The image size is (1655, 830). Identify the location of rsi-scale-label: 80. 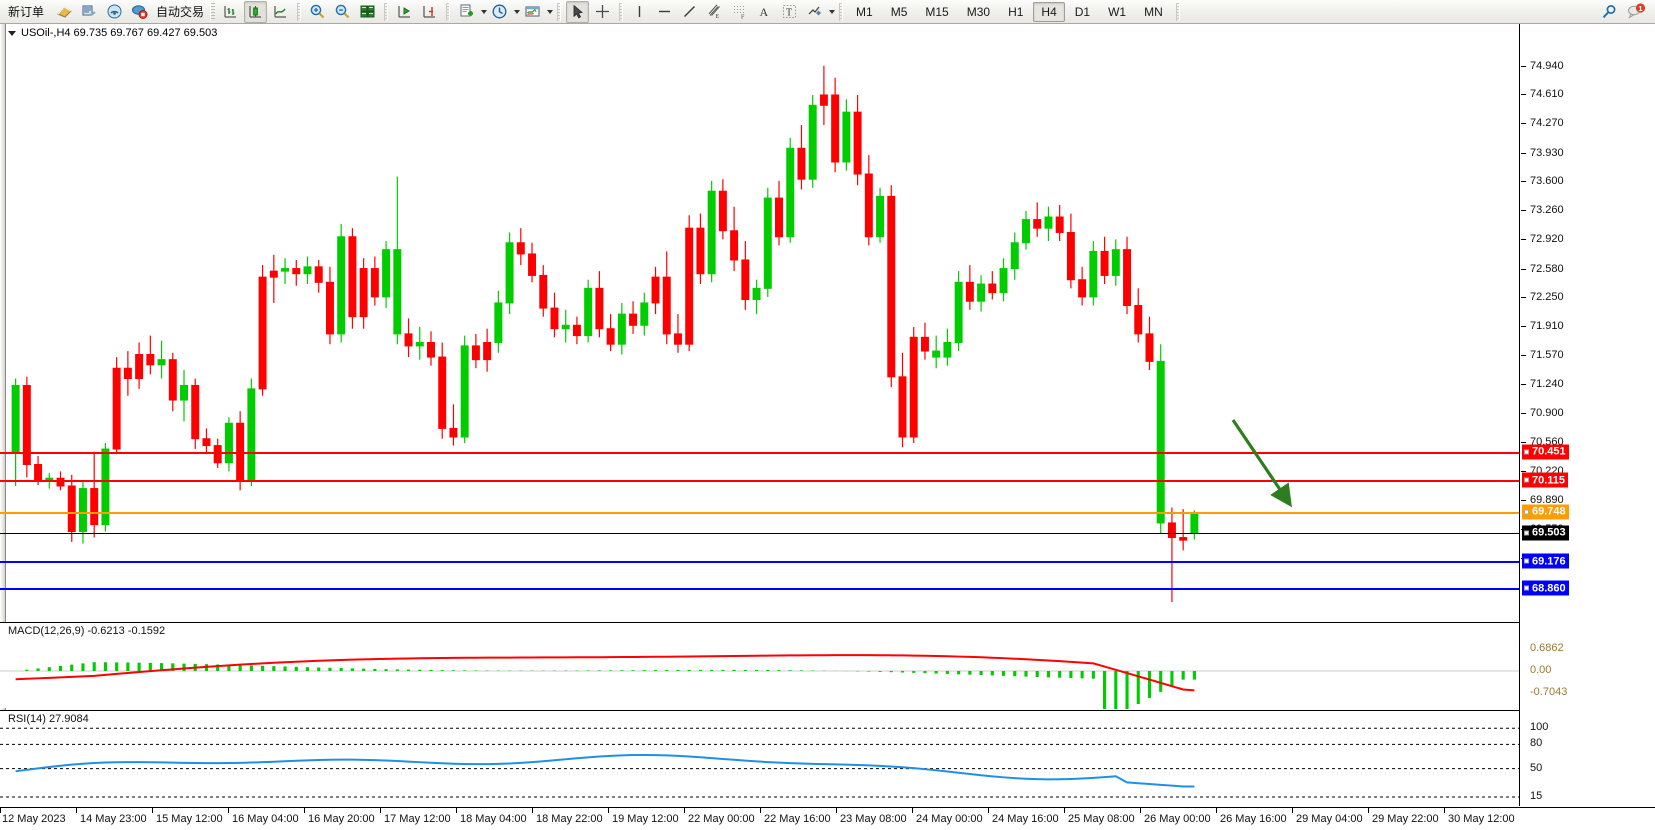
(1536, 743).